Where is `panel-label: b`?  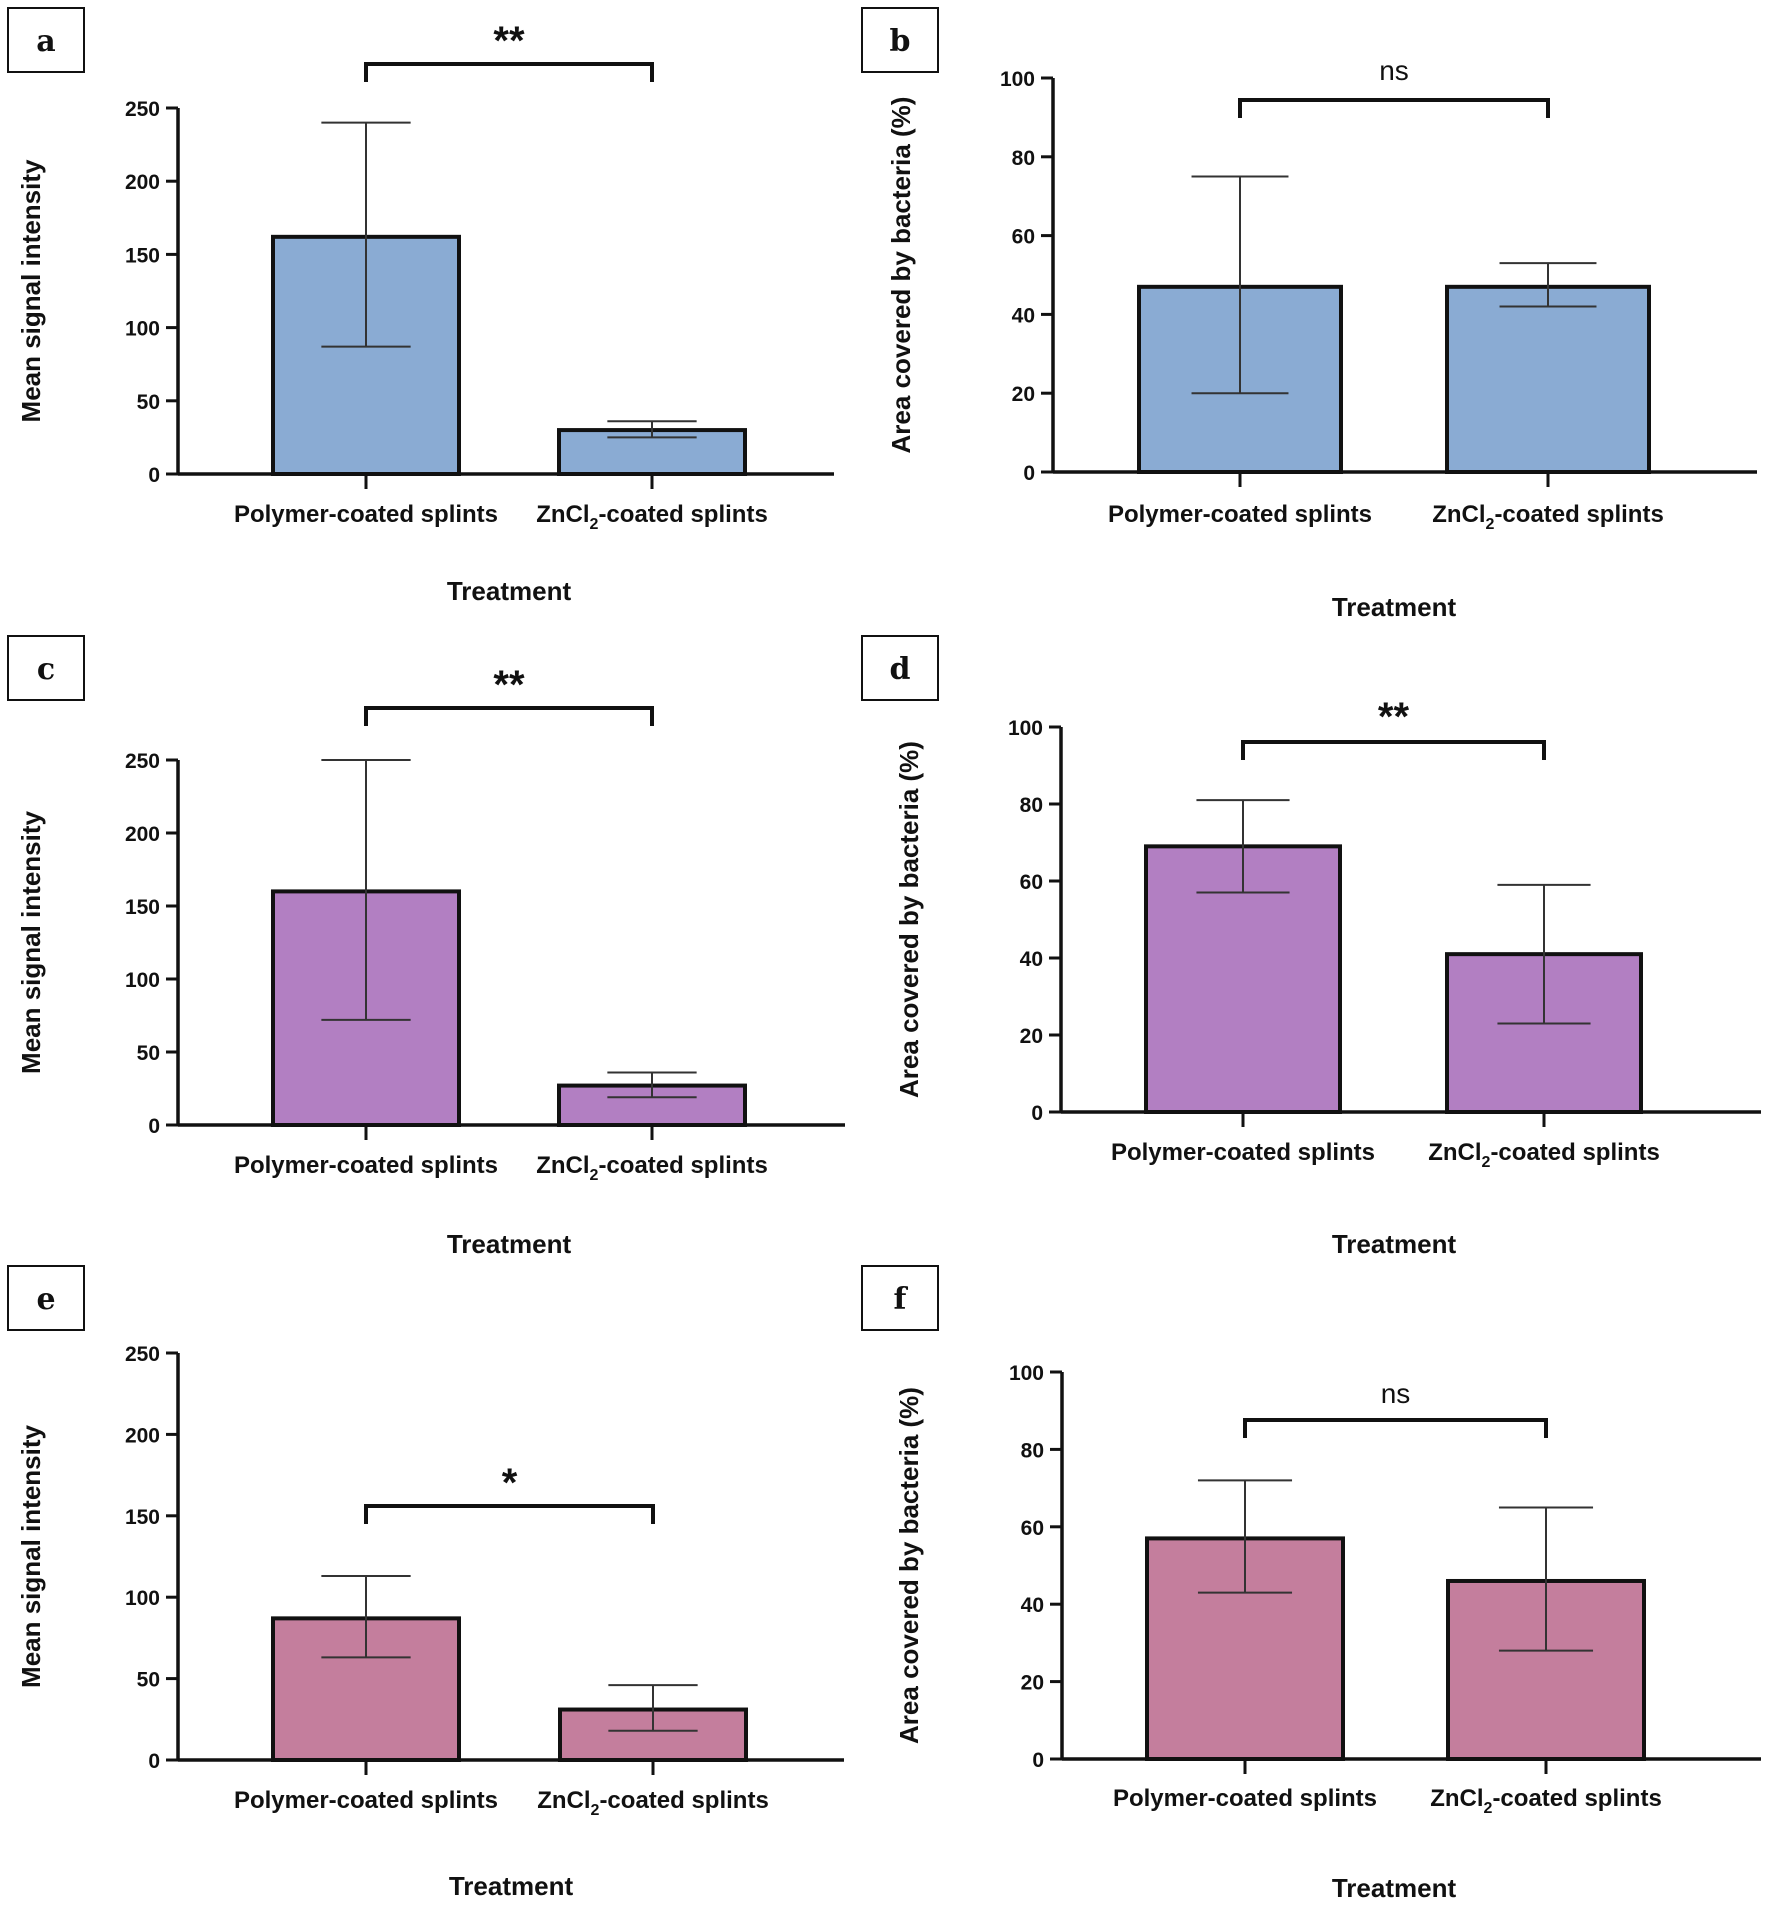
panel-label: b is located at coordinates (900, 41).